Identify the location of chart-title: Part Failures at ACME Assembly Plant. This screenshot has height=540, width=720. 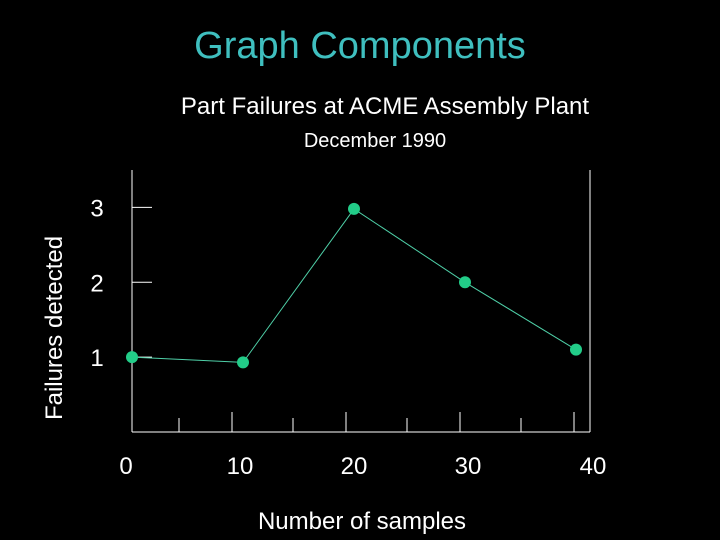
(385, 106).